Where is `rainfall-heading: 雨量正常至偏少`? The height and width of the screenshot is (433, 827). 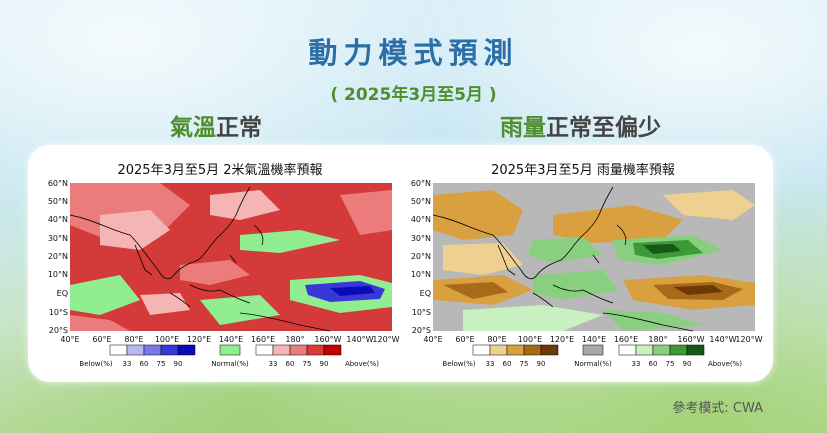 rainfall-heading: 雨量正常至偏少 is located at coordinates (580, 125).